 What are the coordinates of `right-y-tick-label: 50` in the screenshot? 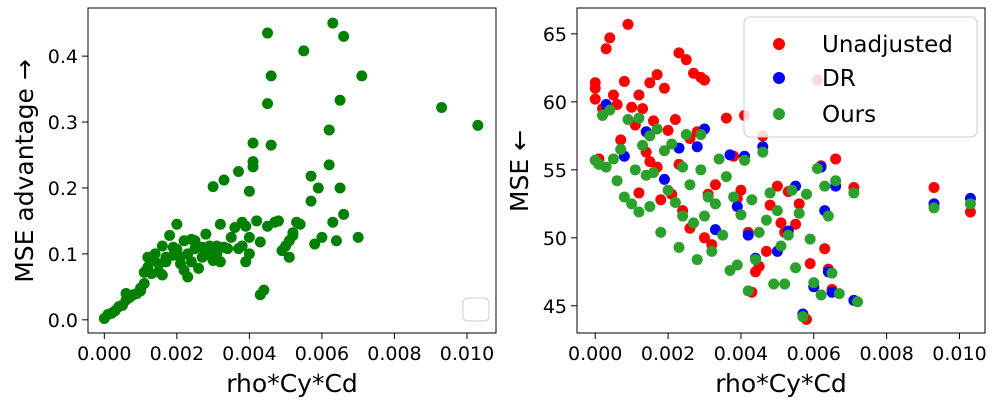 It's located at (555, 239).